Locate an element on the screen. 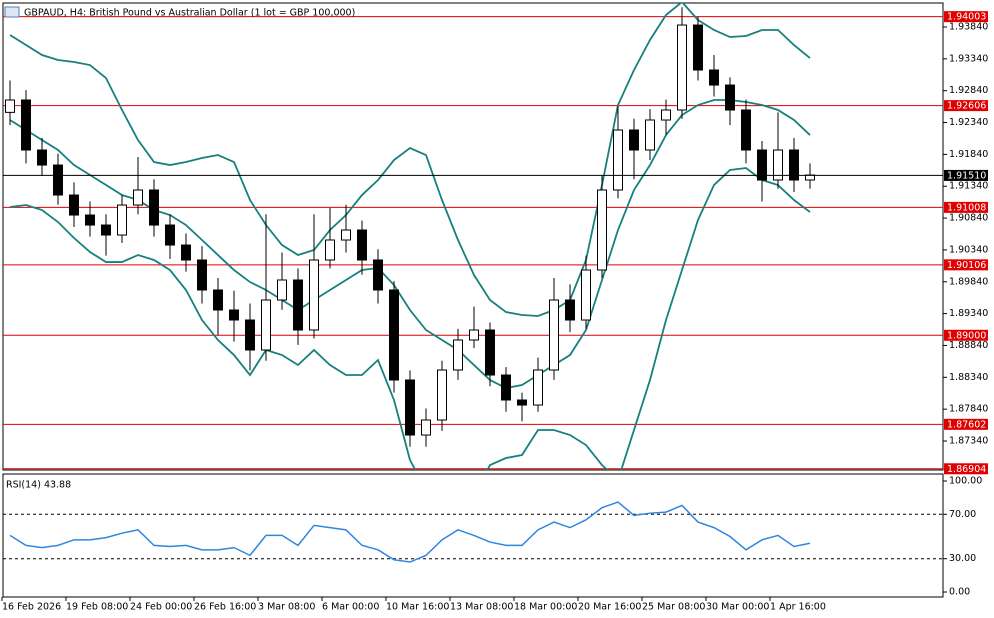 The width and height of the screenshot is (994, 618). y-tick-label: 70.00 is located at coordinates (962, 514).